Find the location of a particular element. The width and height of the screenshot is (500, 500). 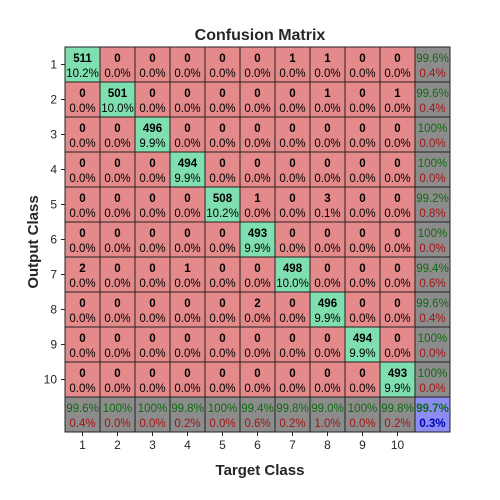

summary-incorrect: 0.4% is located at coordinates (82, 424).